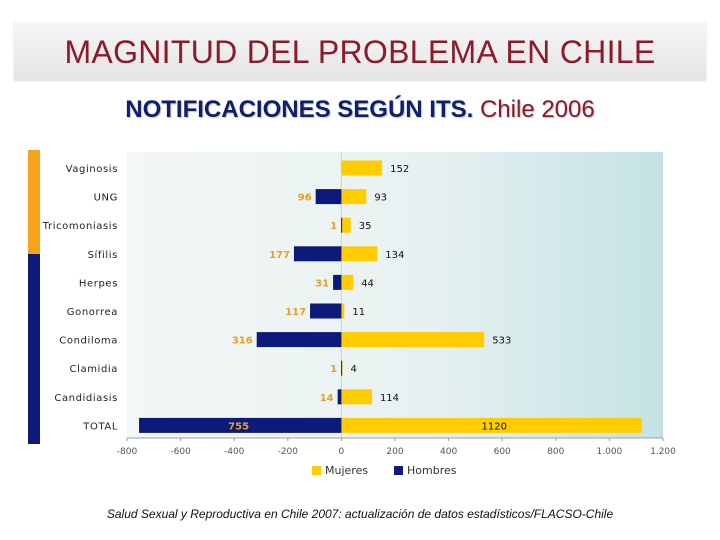  I want to click on x-tick-label: 400, so click(448, 452).